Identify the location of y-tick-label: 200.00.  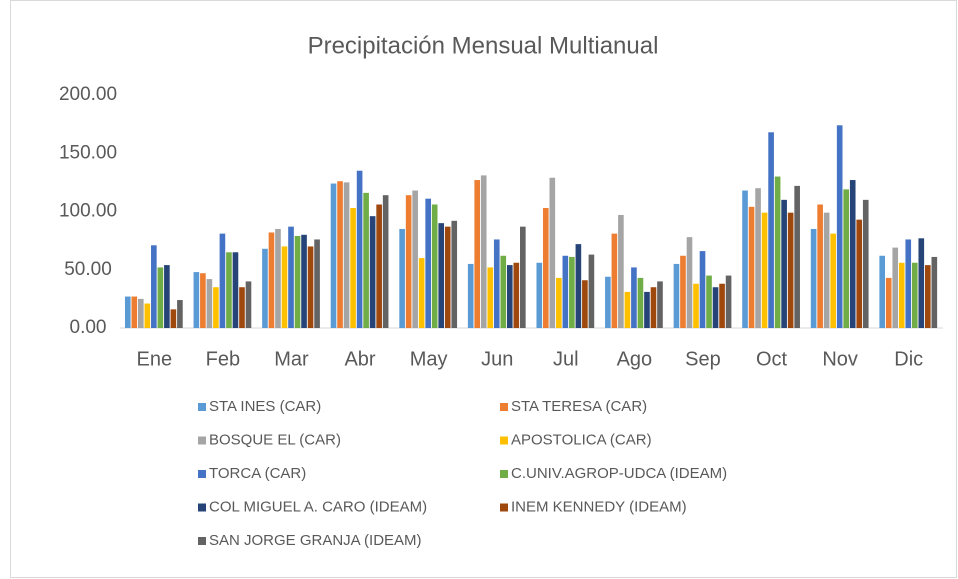
(88, 94).